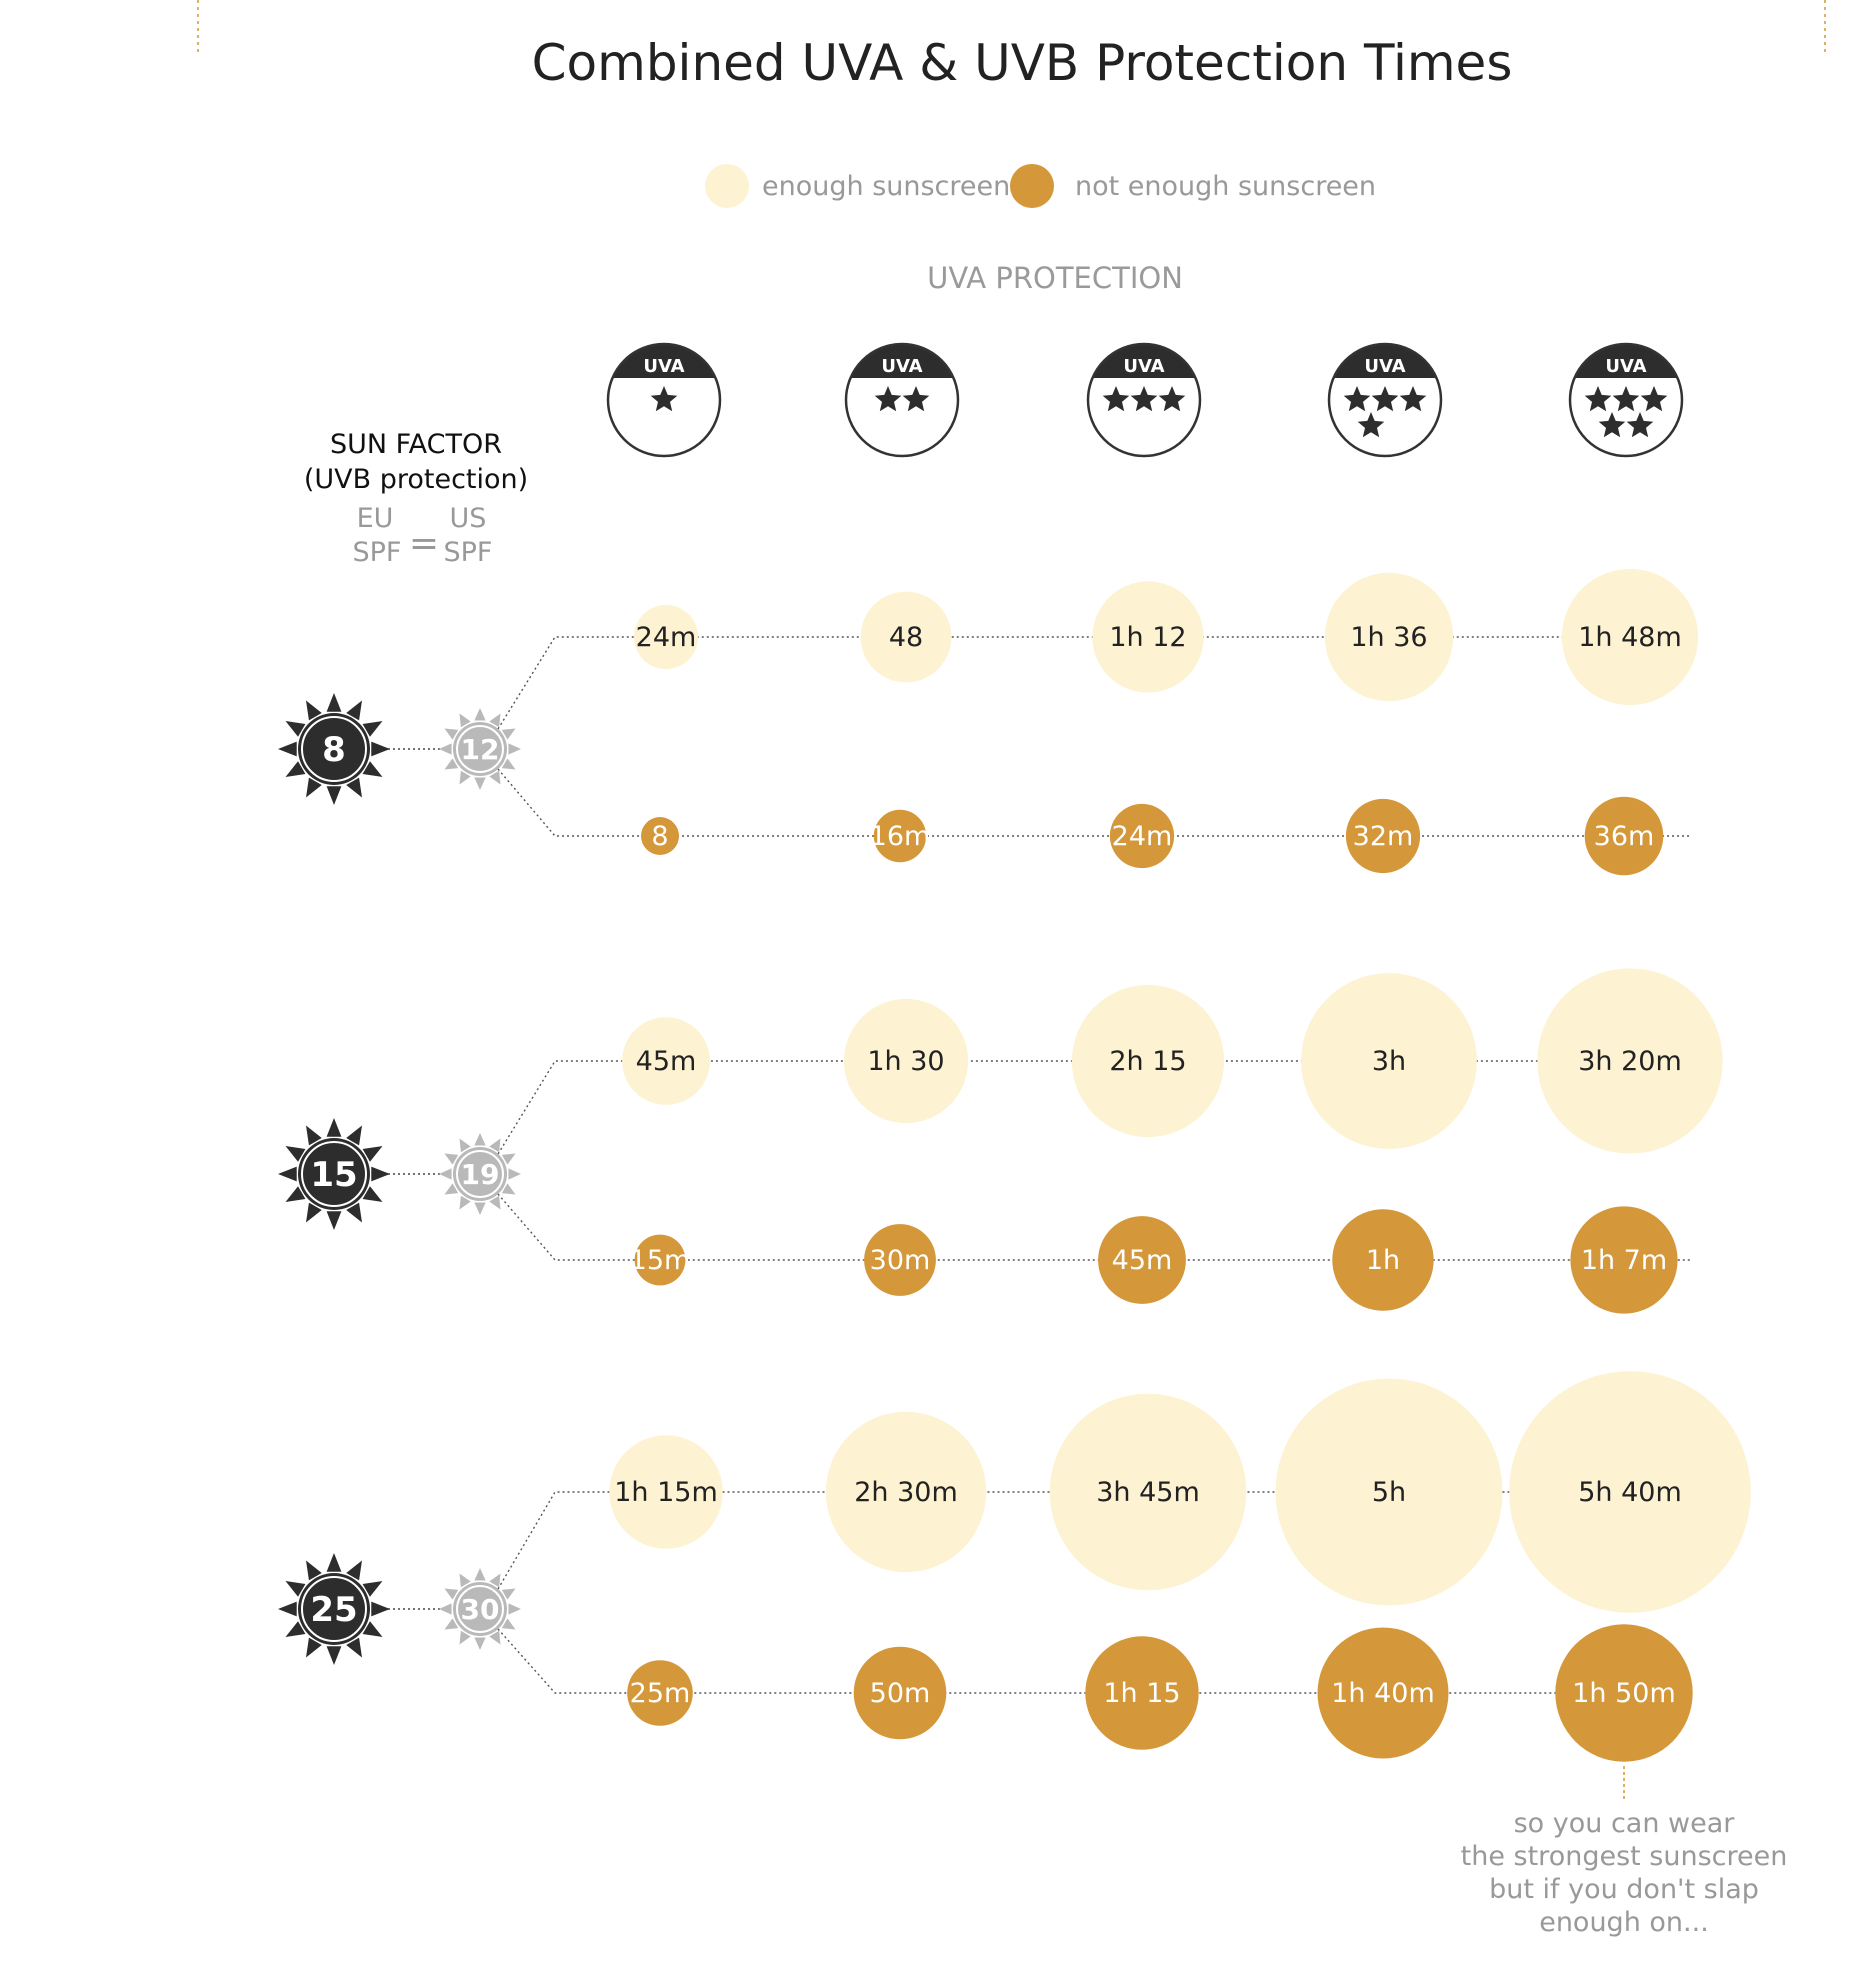 The height and width of the screenshot is (1968, 1850). I want to click on not-enough-bubble: 1h 40m, so click(1383, 1693).